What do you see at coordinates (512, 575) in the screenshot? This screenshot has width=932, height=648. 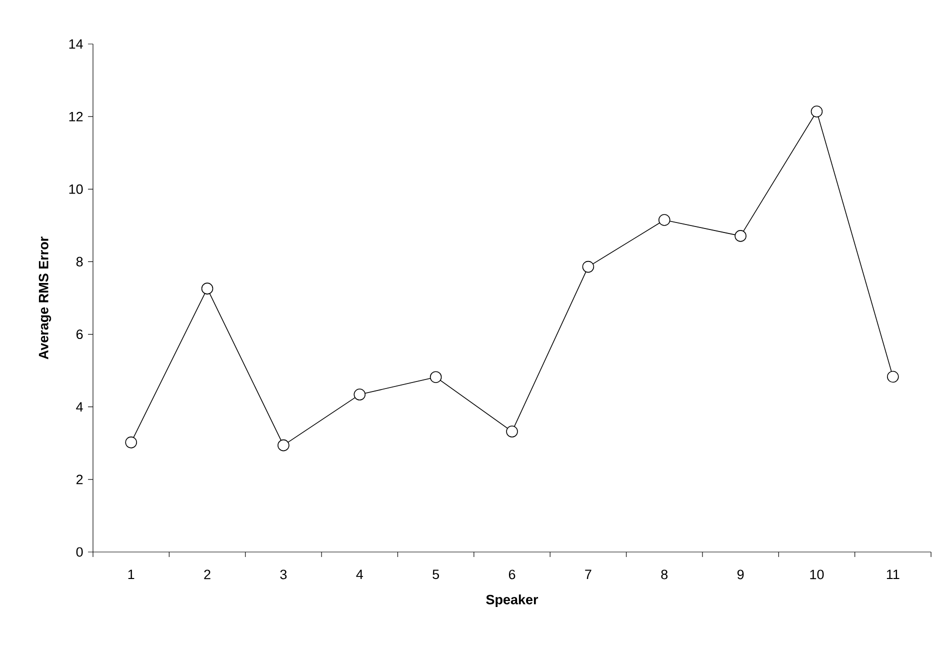 I see `x-tick-label: 6` at bounding box center [512, 575].